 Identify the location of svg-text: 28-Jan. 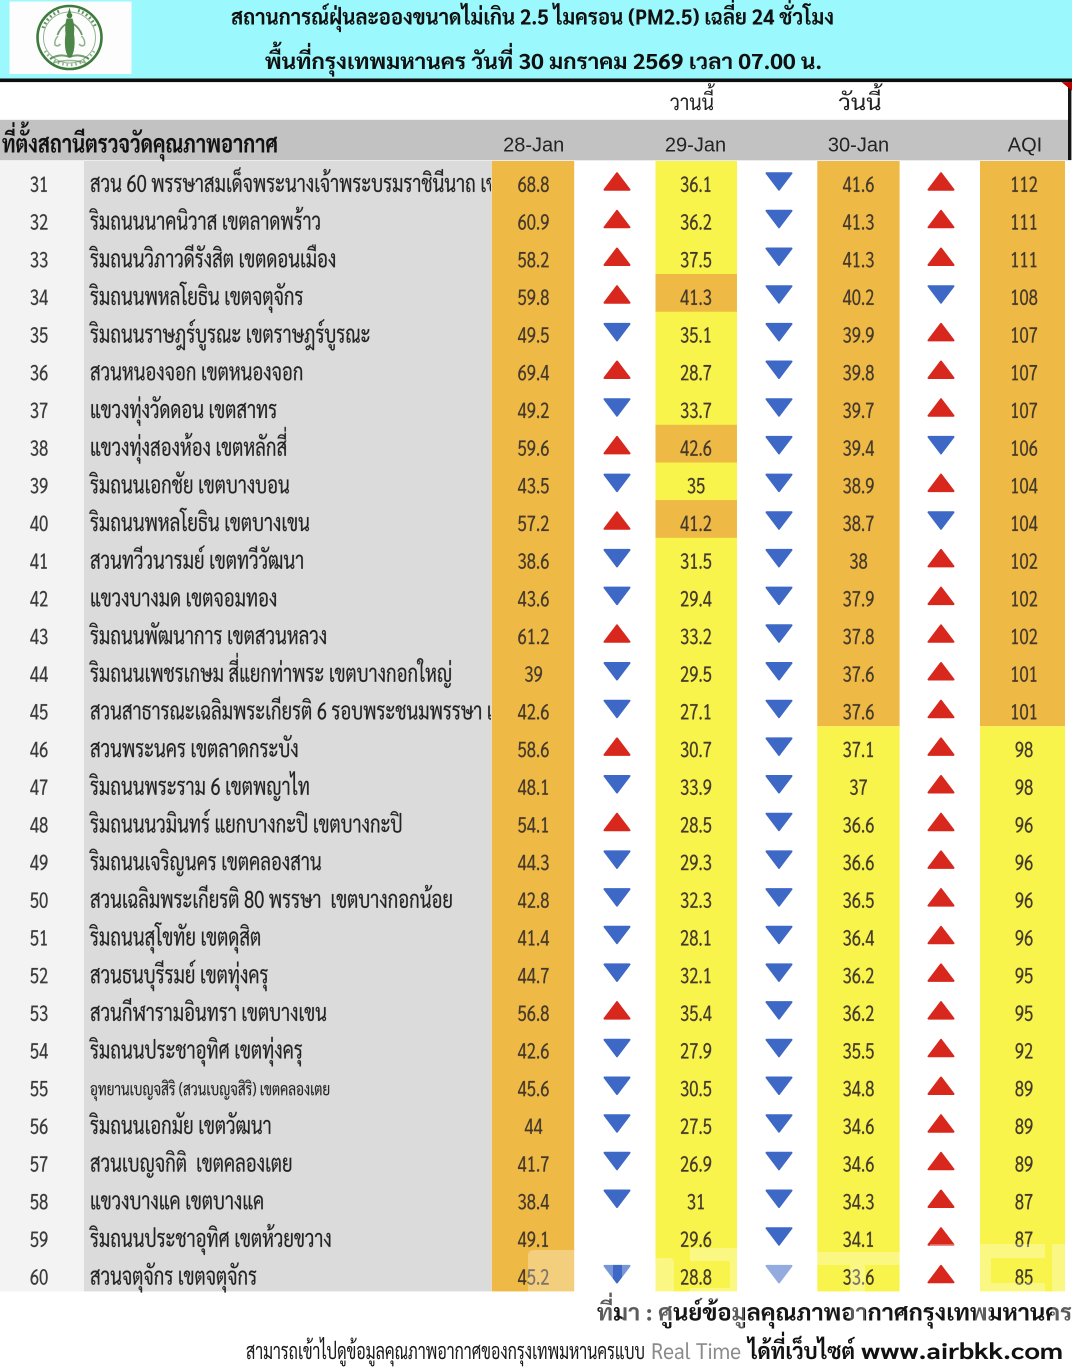
(533, 145).